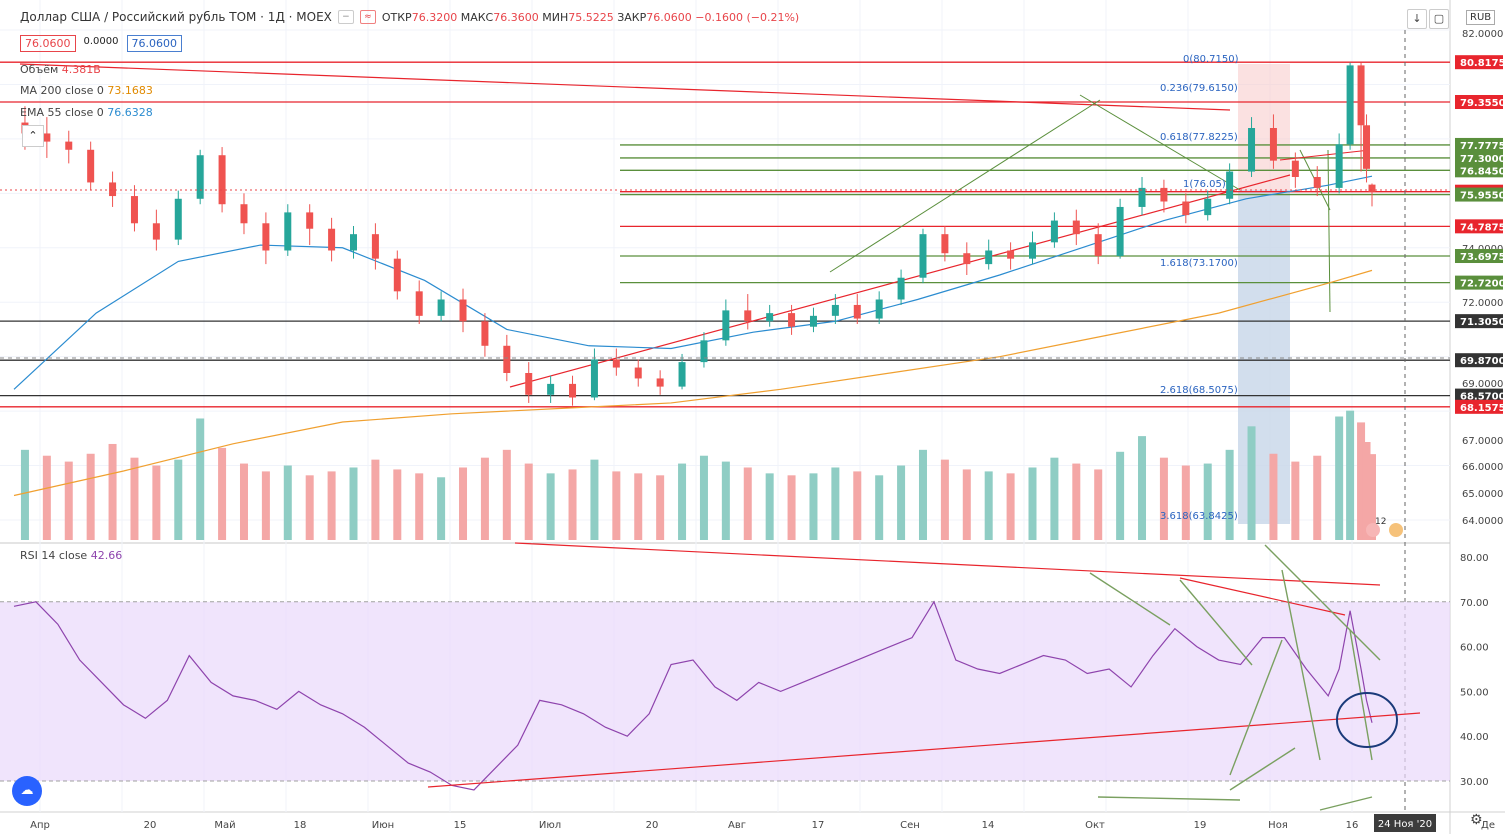  I want to click on hide-icon: −, so click(345, 17).